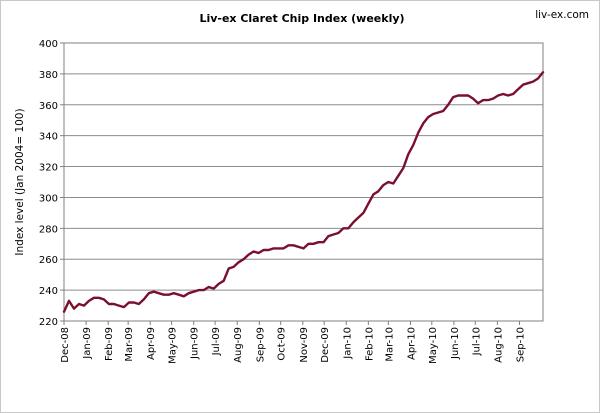 This screenshot has width=600, height=413. What do you see at coordinates (369, 344) in the screenshot?
I see `x-tick-label-feb-10: Feb-10` at bounding box center [369, 344].